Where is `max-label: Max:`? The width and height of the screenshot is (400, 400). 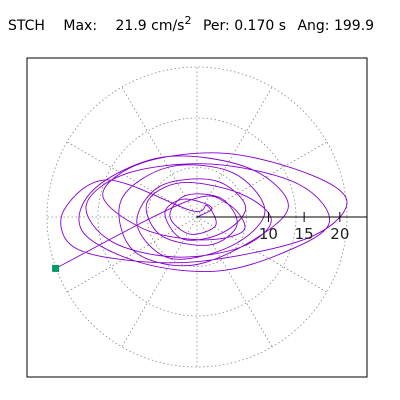
max-label: Max: is located at coordinates (80, 26).